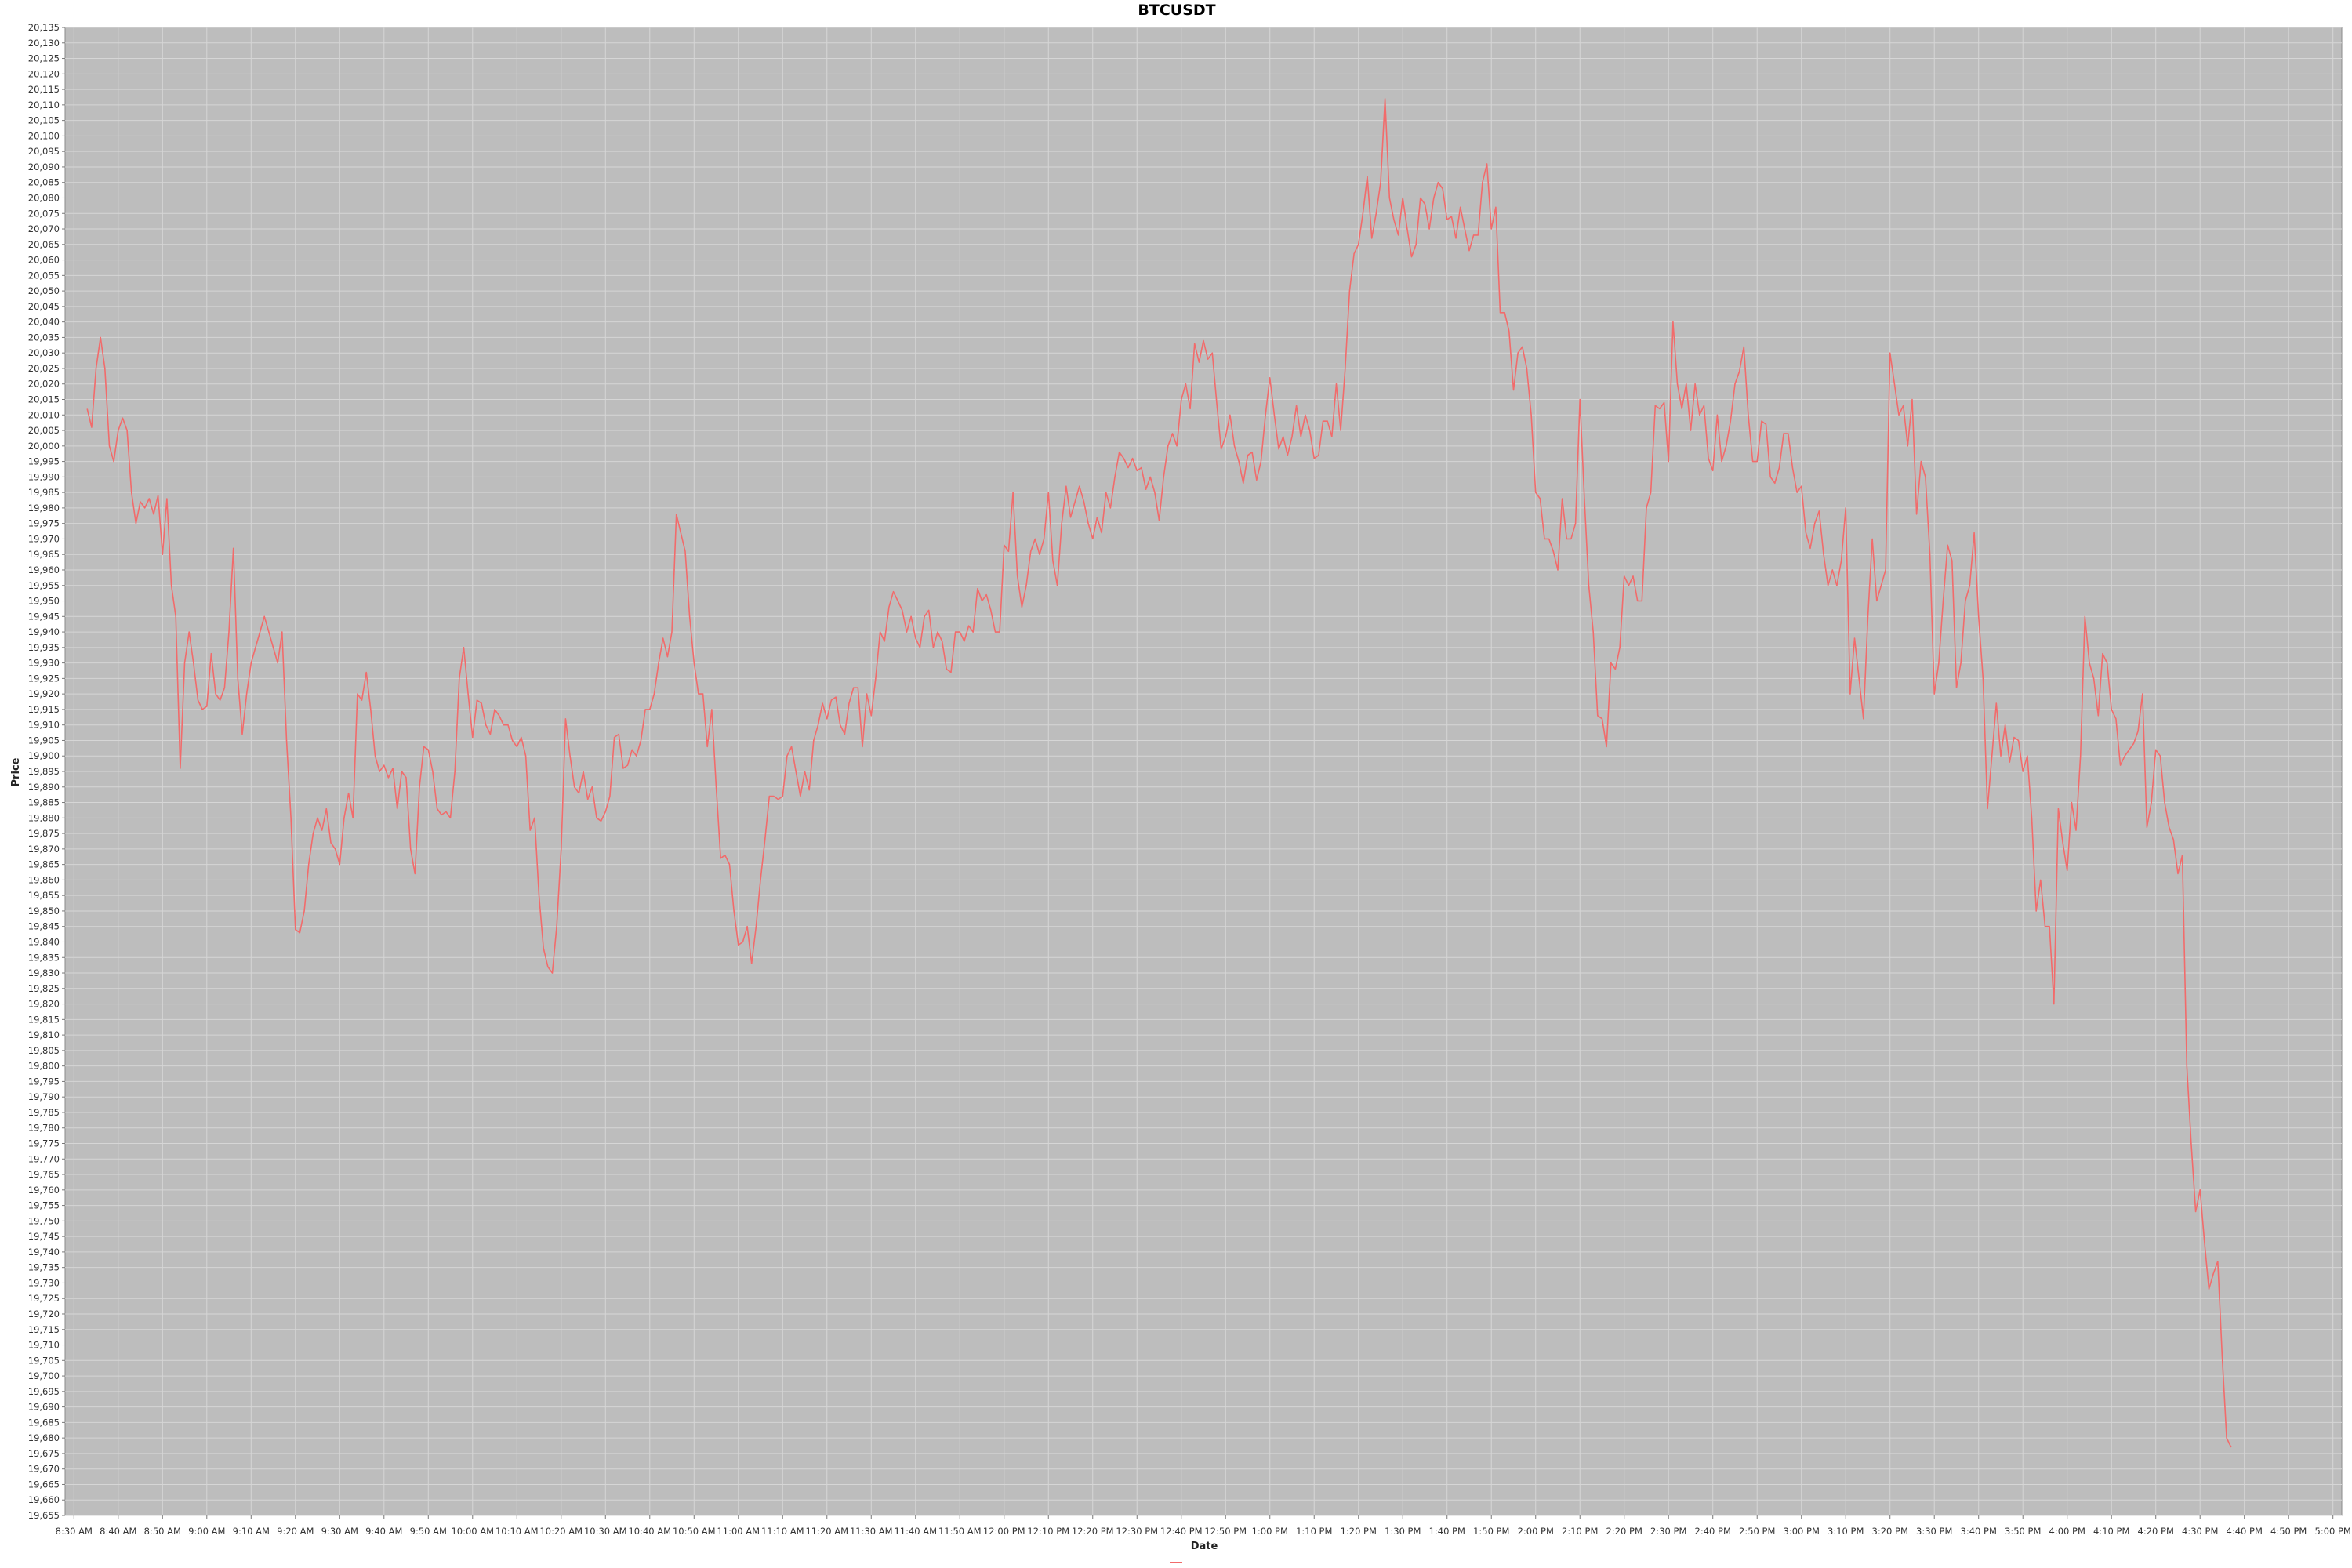  Describe the element at coordinates (44, 1407) in the screenshot. I see `y-tick-label: 19,690` at that location.